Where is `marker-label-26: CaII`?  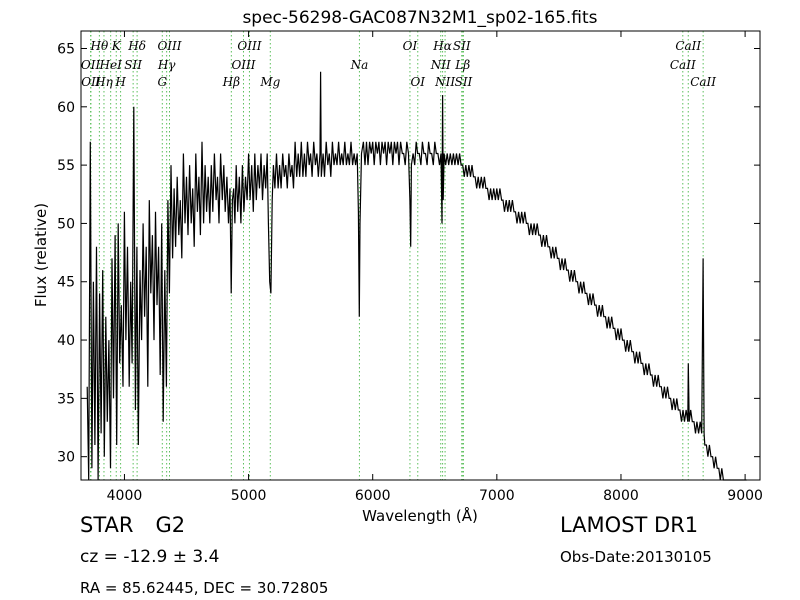
marker-label-26: CaII is located at coordinates (683, 65).